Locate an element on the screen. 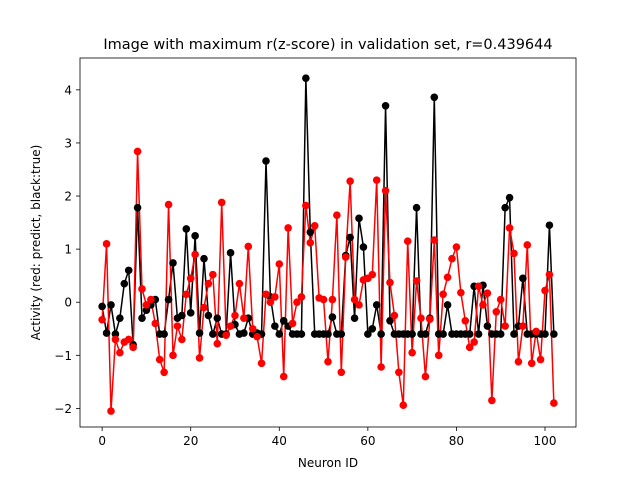 This screenshot has height=480, width=640. y-axis: −2 −1 0 1 2 3 4 is located at coordinates (67, 249).